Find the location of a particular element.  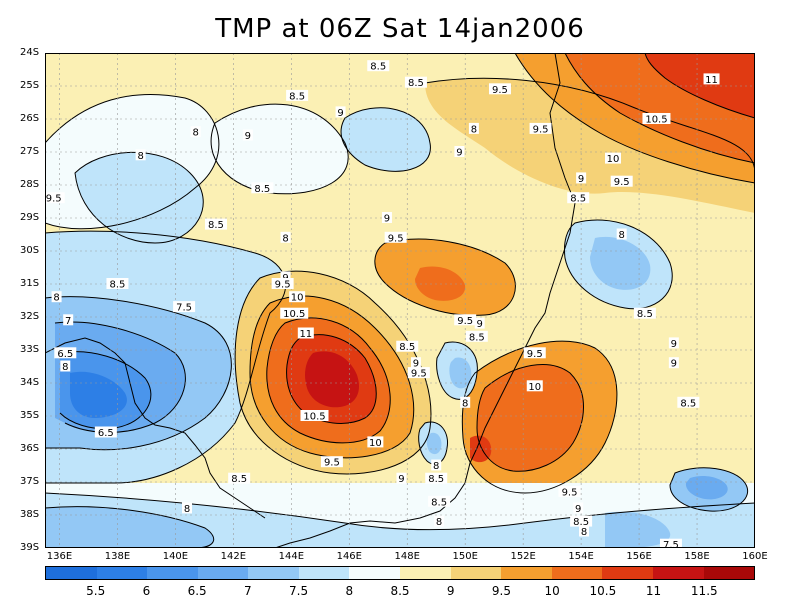

colorbar is located at coordinates (400, 573).